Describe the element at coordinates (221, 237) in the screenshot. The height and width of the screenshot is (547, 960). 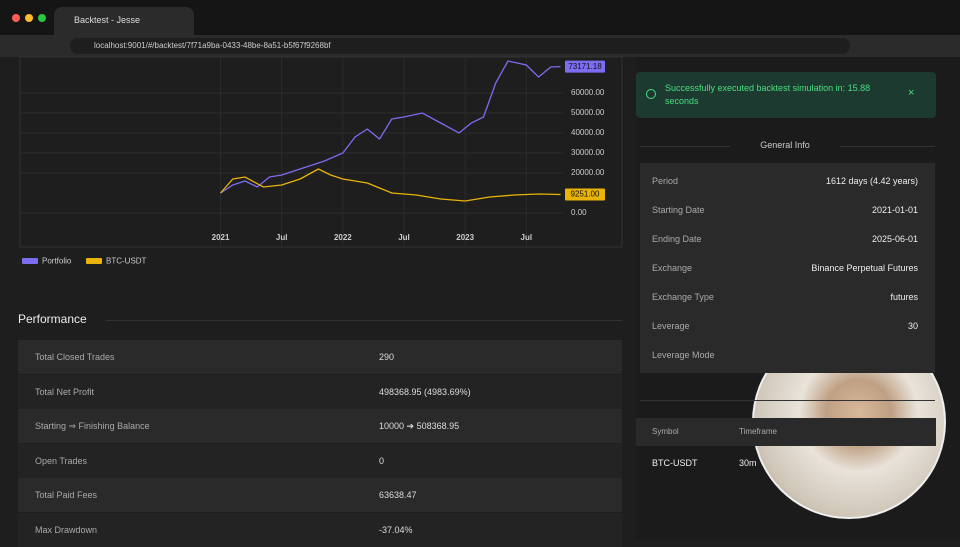
I see `x-tick-label: 2021` at that location.